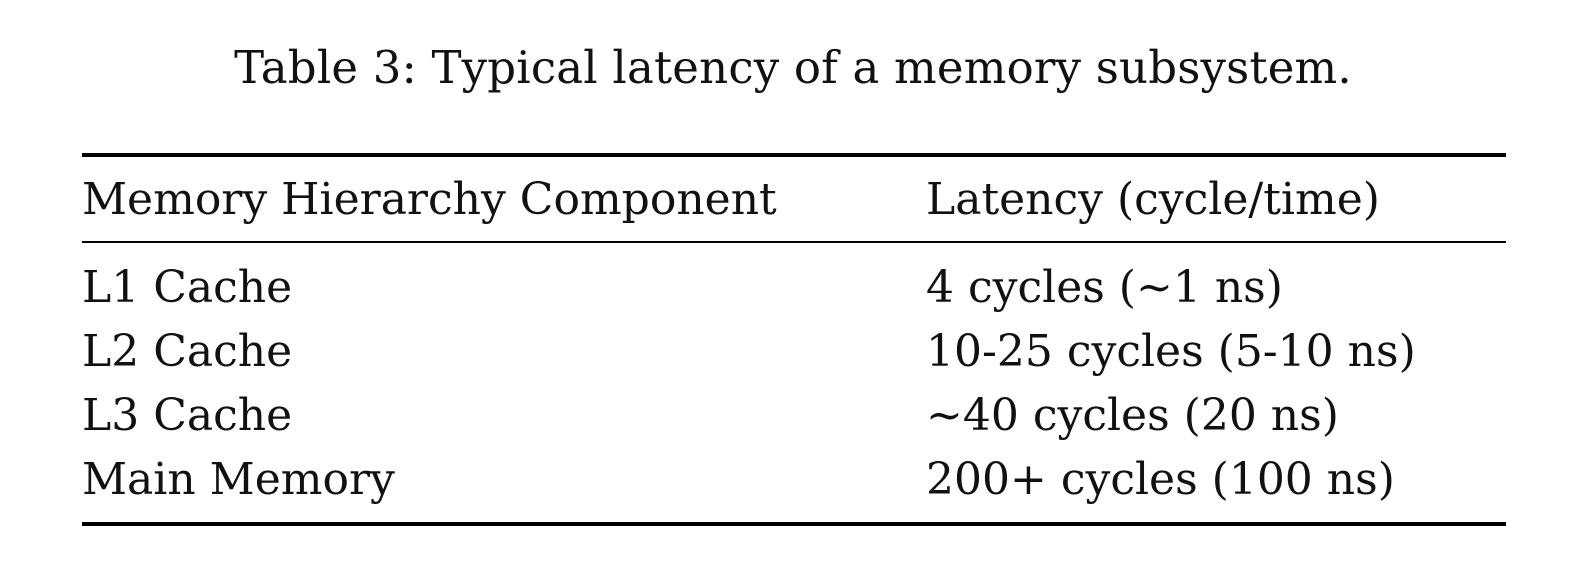 The image size is (1586, 570). I want to click on row-l3-latency: ~40 cycles (20 ns), so click(1132, 415).